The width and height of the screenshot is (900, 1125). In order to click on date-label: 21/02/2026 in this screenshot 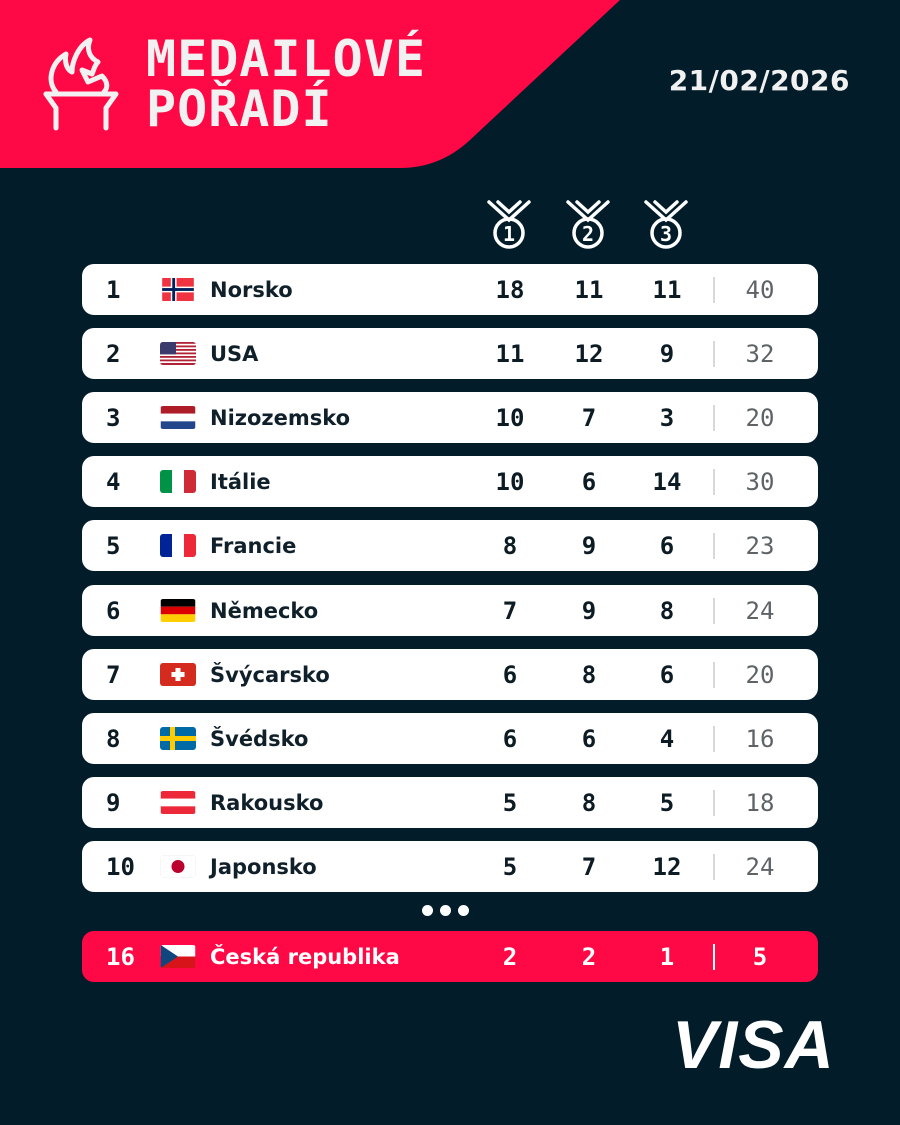, I will do `click(759, 80)`.